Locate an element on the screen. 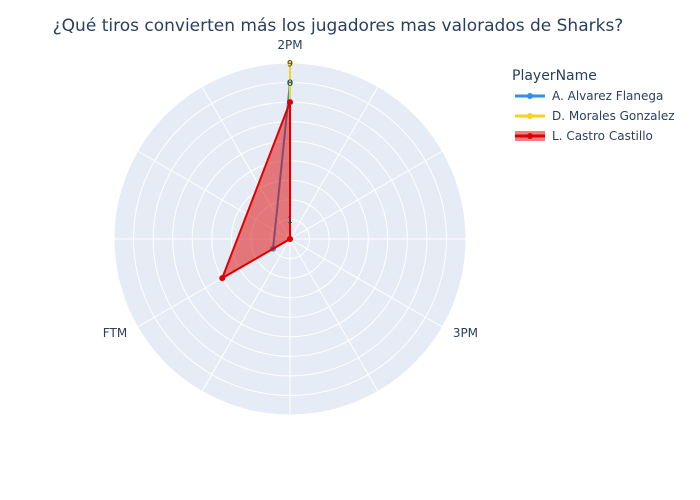  legend-item: D. Morales Gonzalez is located at coordinates (595, 116).